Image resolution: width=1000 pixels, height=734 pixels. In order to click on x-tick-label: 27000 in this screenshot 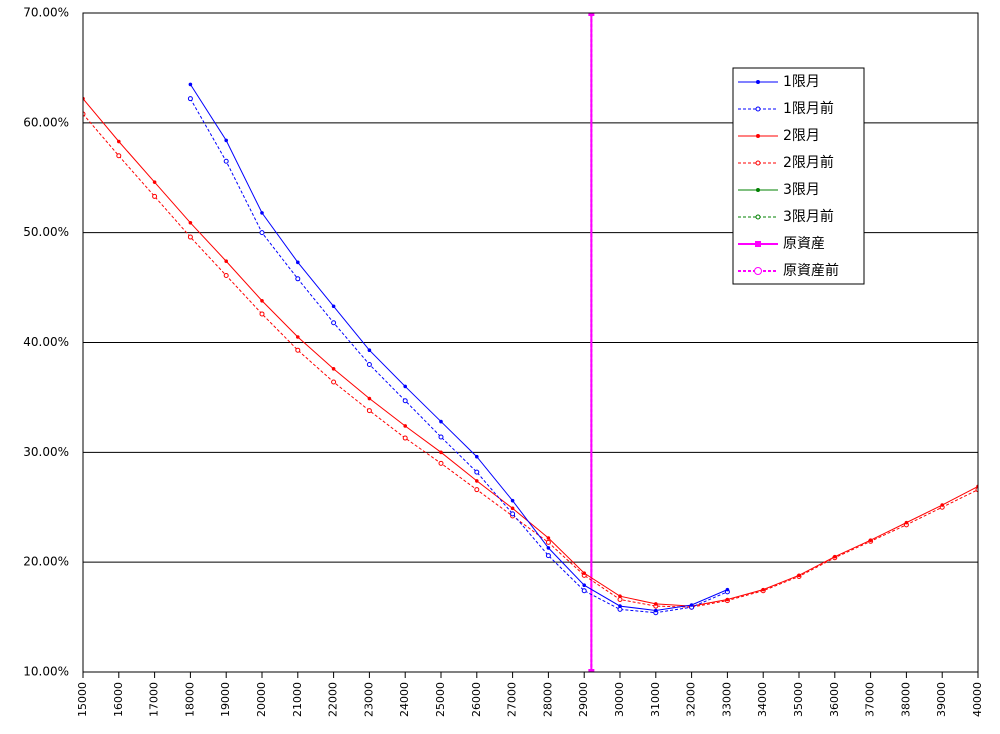, I will do `click(512, 699)`.